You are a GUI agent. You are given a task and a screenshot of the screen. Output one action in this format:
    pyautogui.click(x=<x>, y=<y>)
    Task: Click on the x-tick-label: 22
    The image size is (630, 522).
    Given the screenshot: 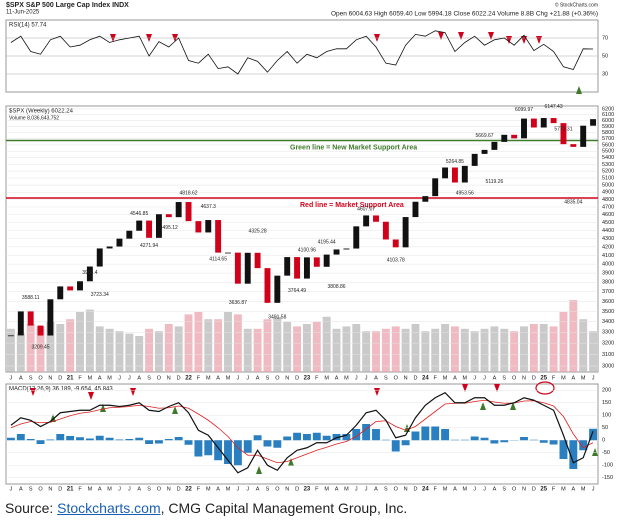 What is the action you would take?
    pyautogui.click(x=188, y=490)
    